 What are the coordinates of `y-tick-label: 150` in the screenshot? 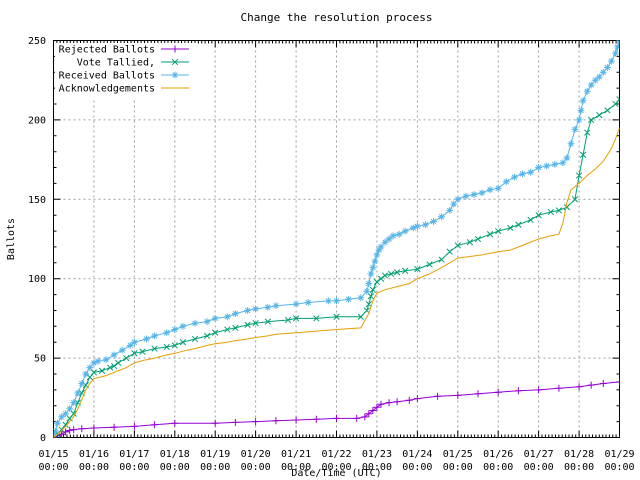 It's located at (37, 200).